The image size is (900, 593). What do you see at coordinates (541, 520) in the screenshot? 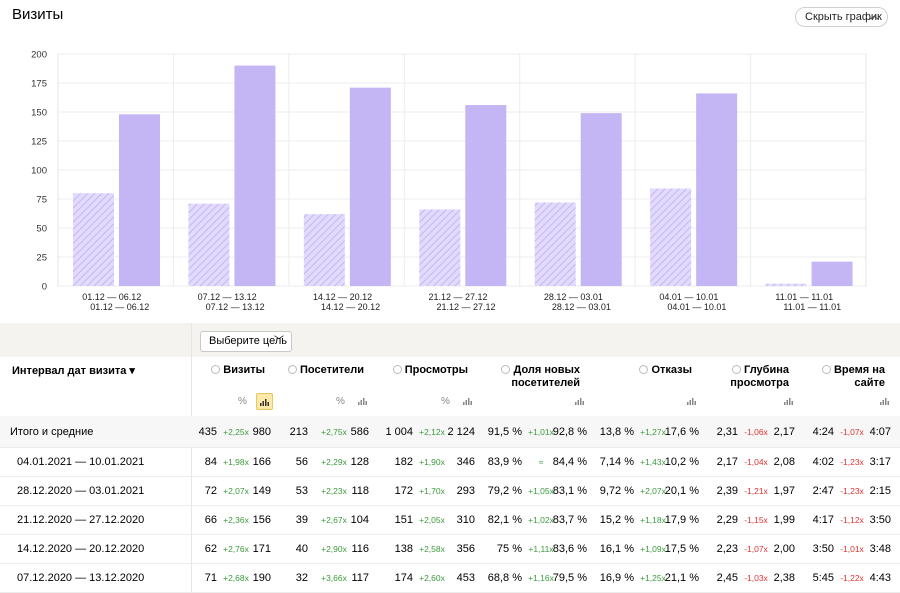
I see `metric-change-ratio: +1,02x` at bounding box center [541, 520].